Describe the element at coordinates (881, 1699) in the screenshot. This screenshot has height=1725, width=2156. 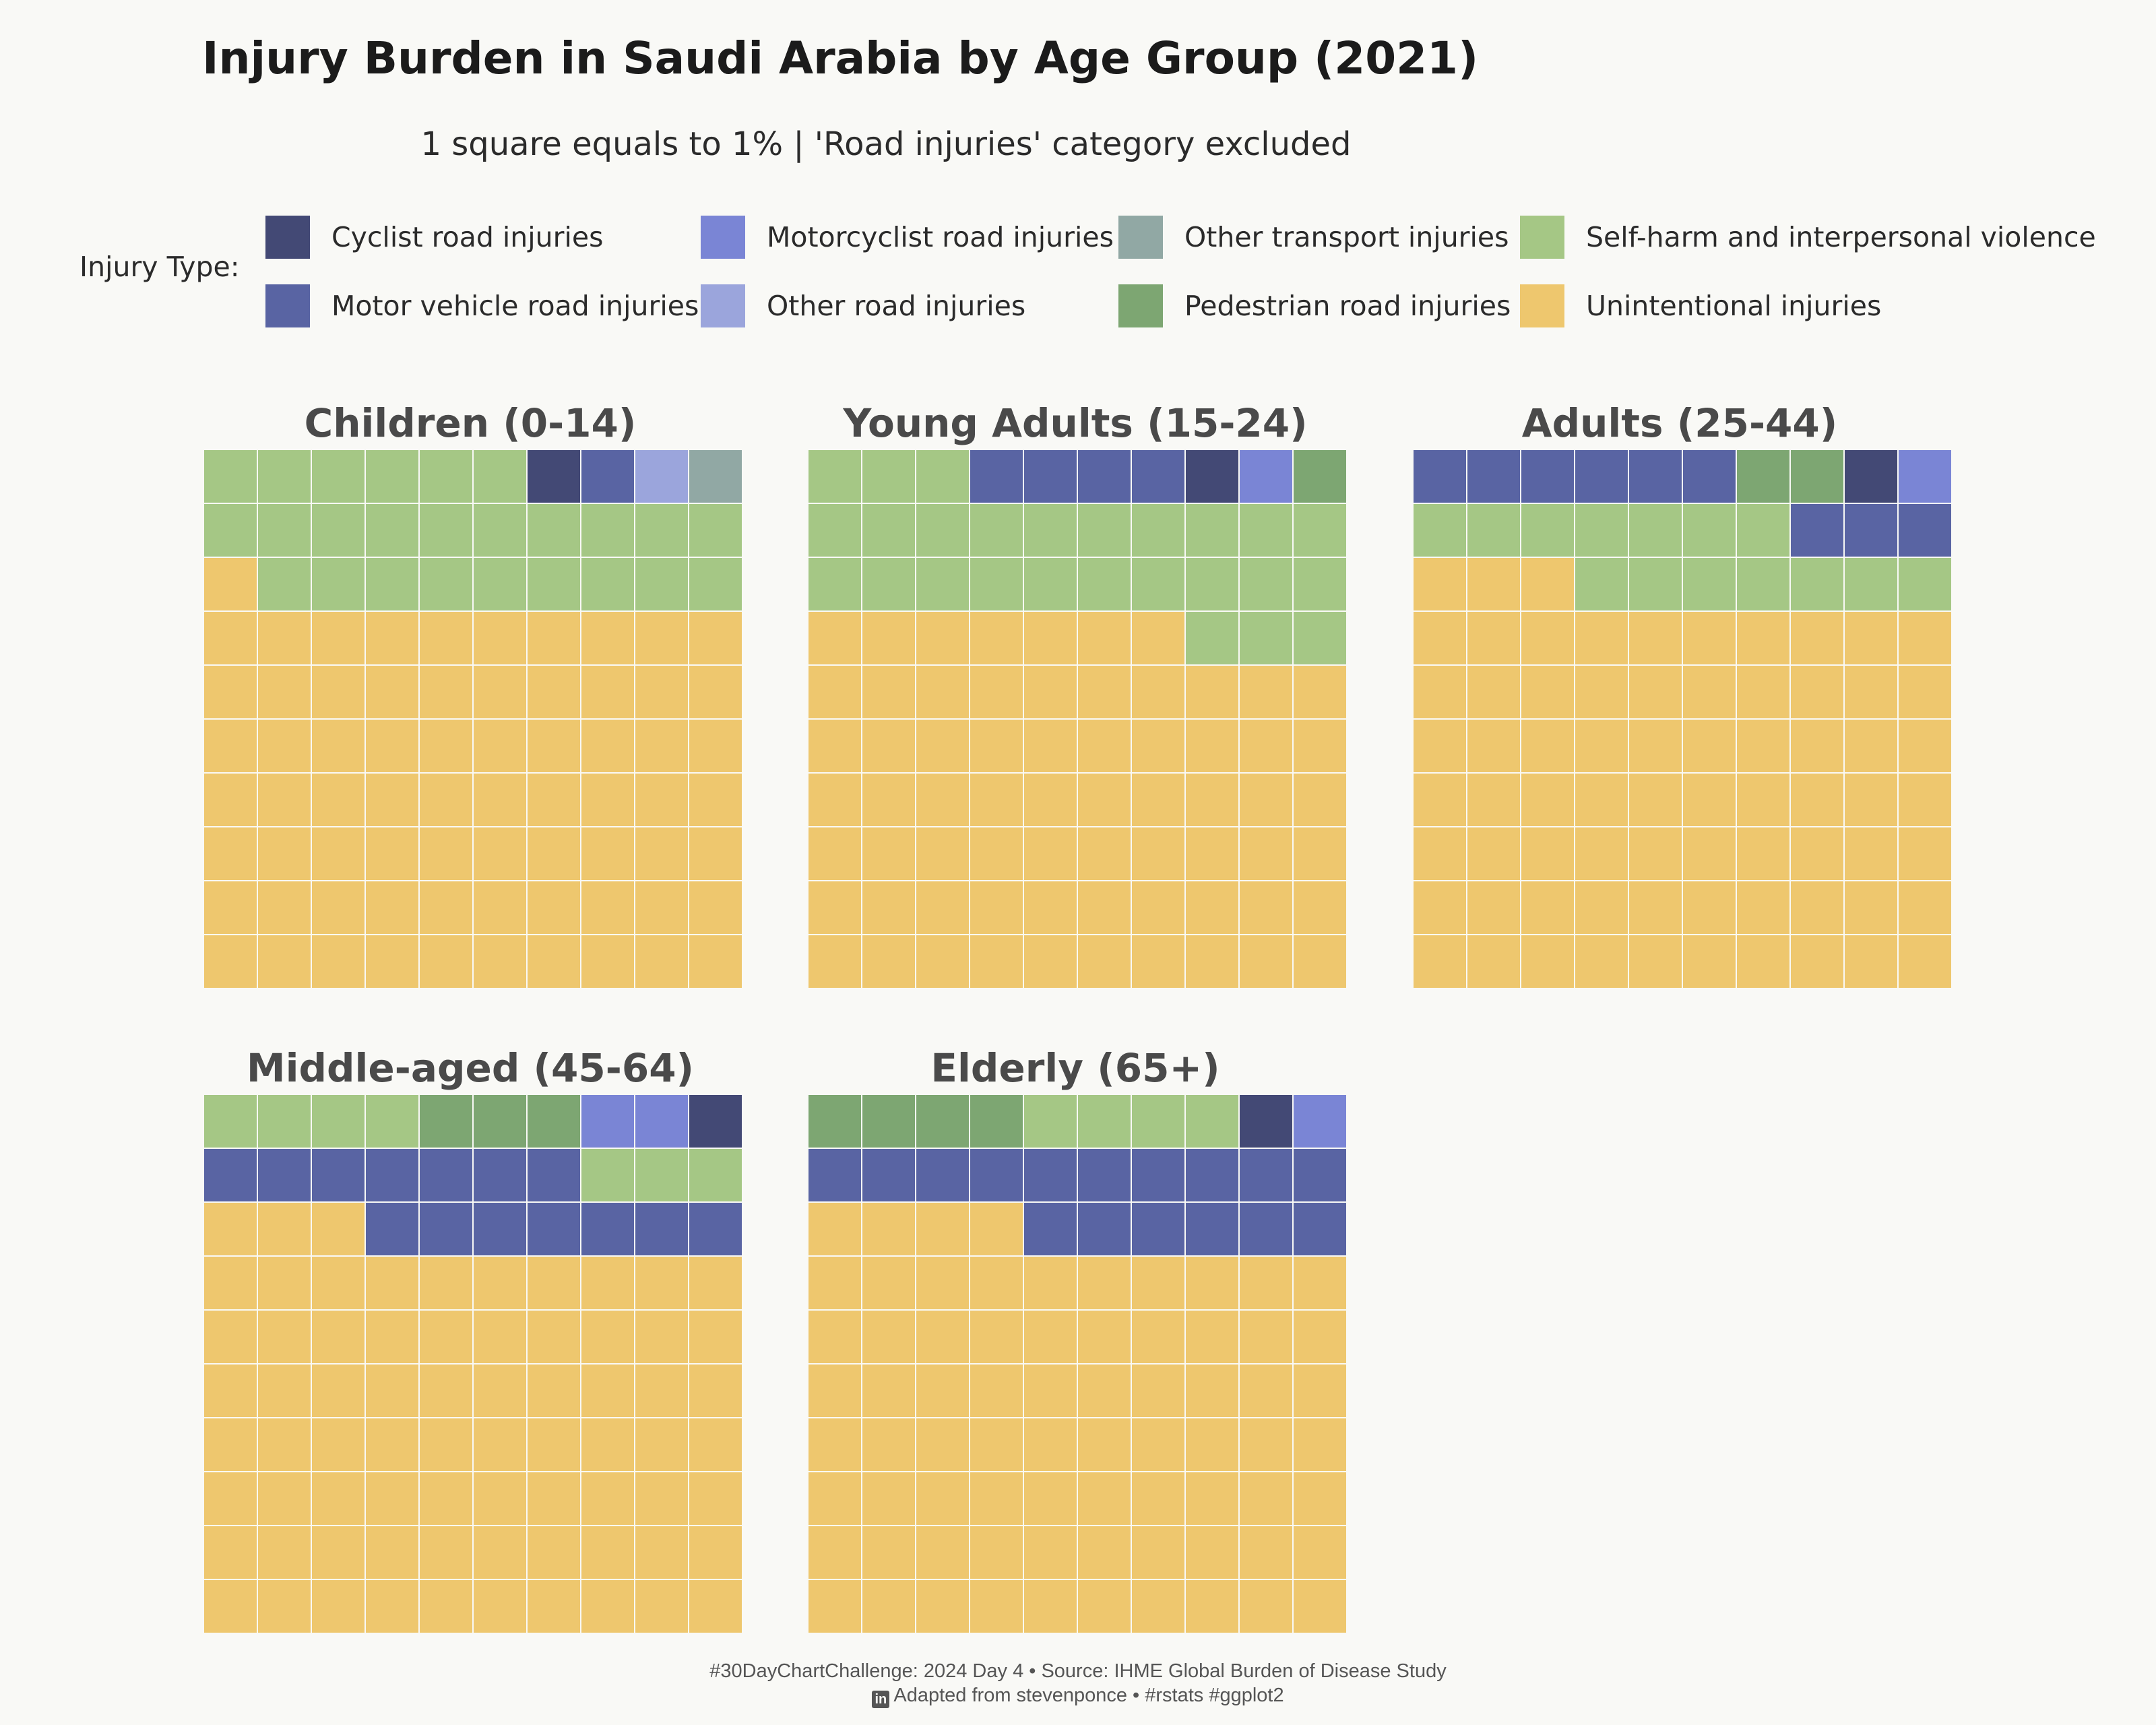
I see `linkedin-icon: in` at that location.